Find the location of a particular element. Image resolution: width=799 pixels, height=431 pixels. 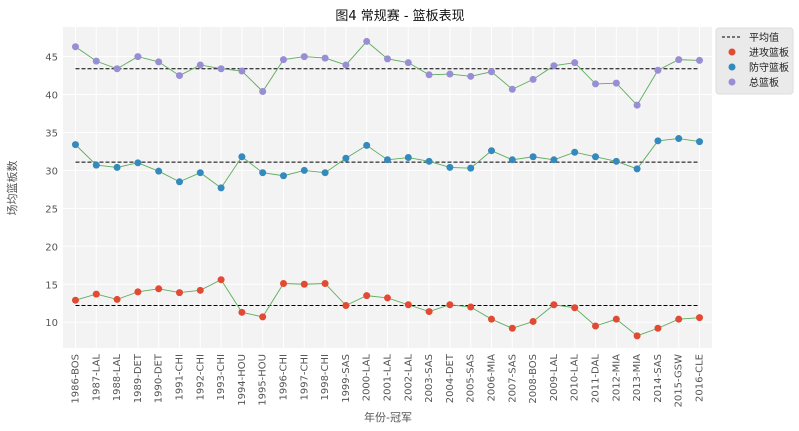

data-point-0-2005-SAS is located at coordinates (471, 307).